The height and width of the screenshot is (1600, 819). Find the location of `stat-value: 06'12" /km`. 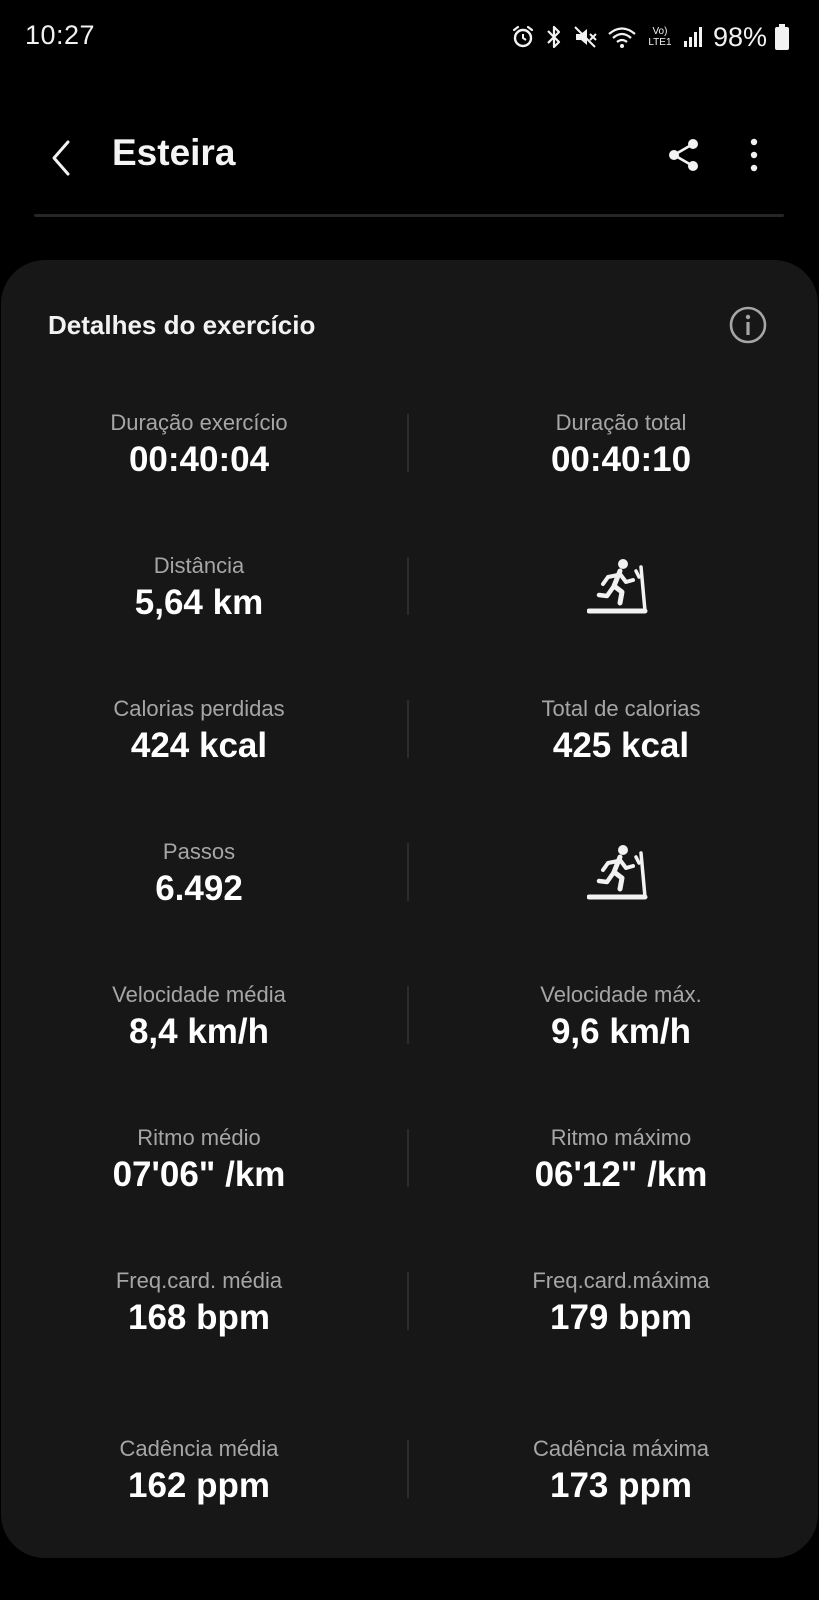

stat-value: 06'12" /km is located at coordinates (621, 1174).